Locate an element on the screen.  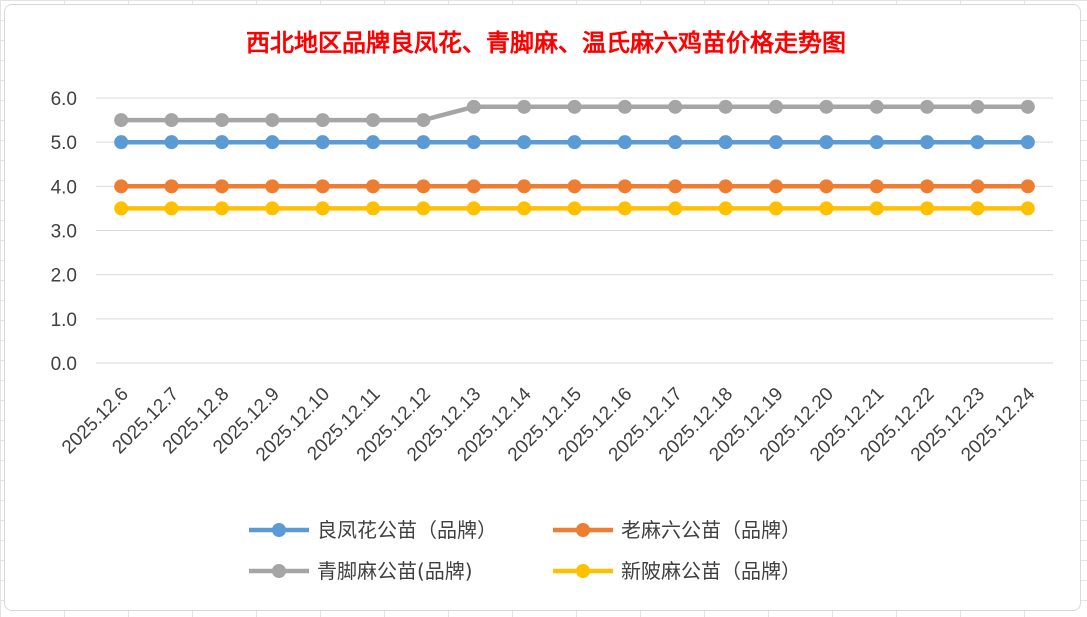
y-tick-label: 6.0 is located at coordinates (64, 99).